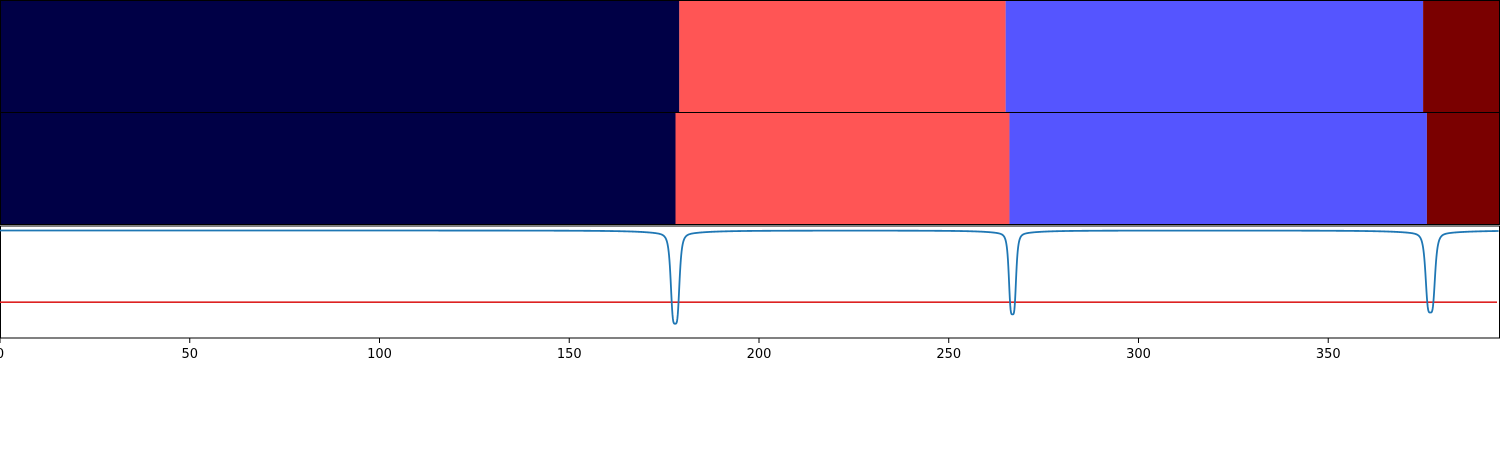 Image resolution: width=1500 pixels, height=450 pixels. Describe the element at coordinates (379, 354) in the screenshot. I see `x-tick-label: 100` at that location.